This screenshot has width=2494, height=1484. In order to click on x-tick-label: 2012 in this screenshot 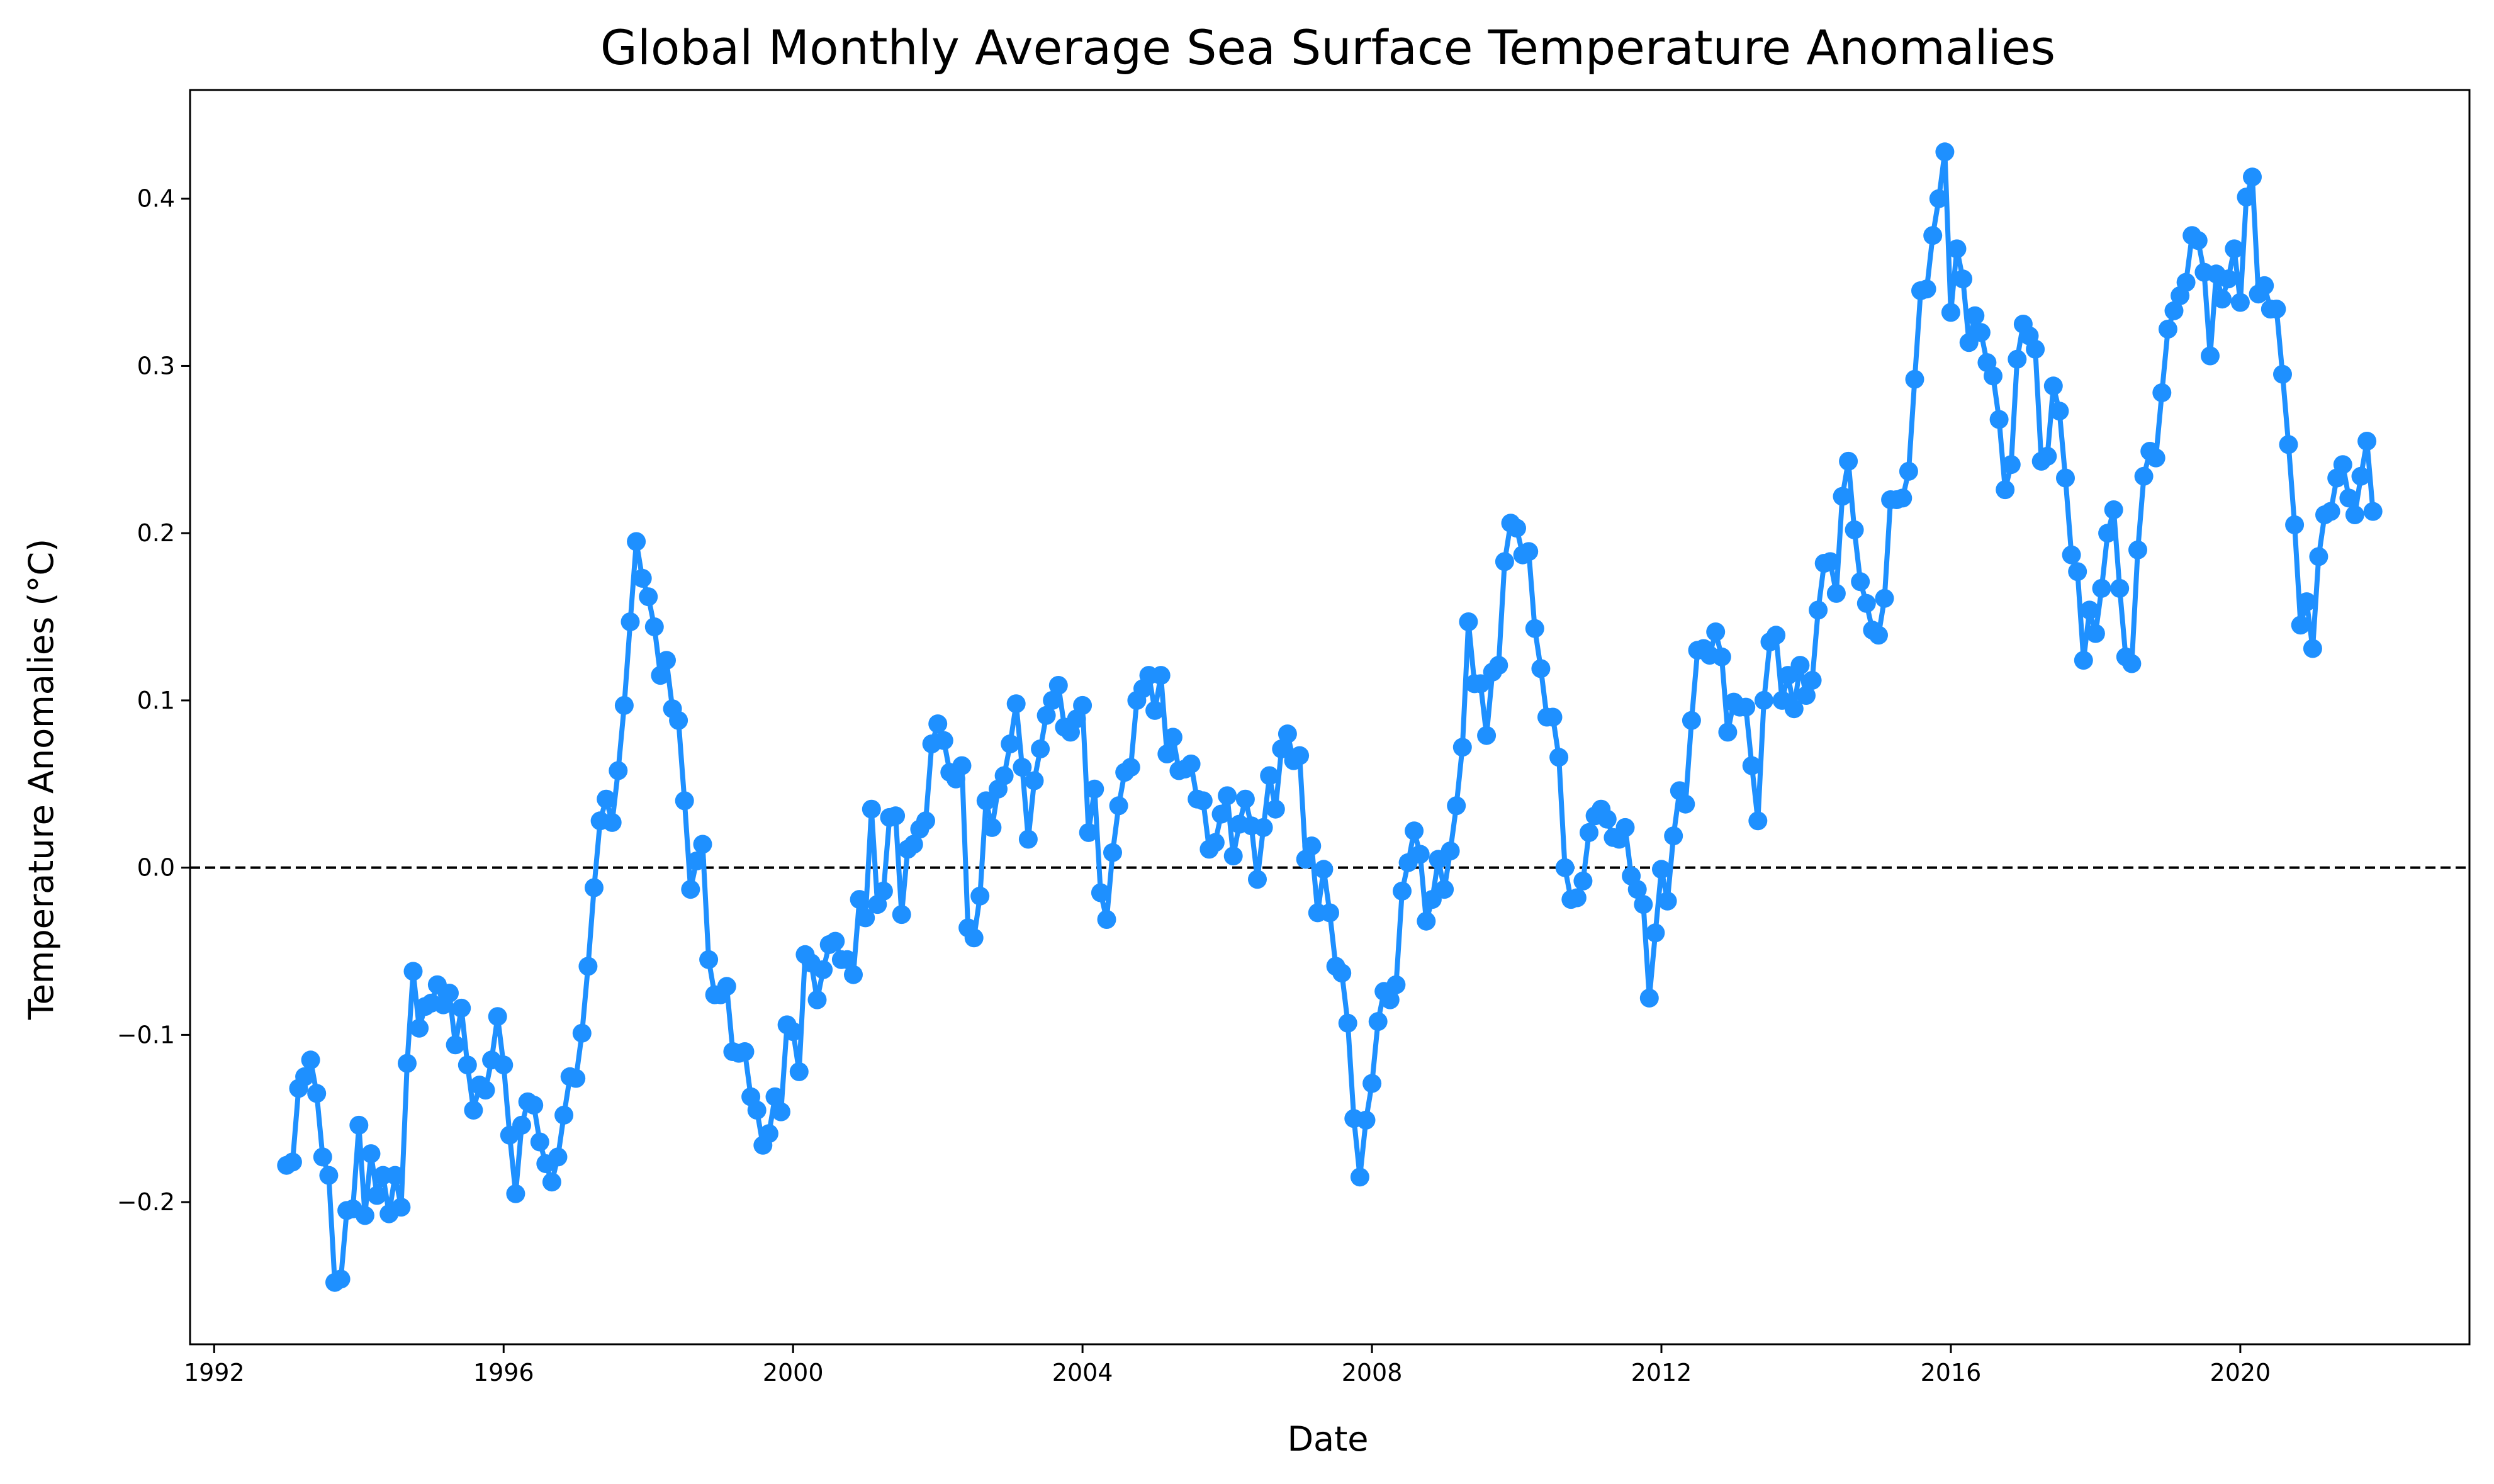, I will do `click(1661, 1372)`.